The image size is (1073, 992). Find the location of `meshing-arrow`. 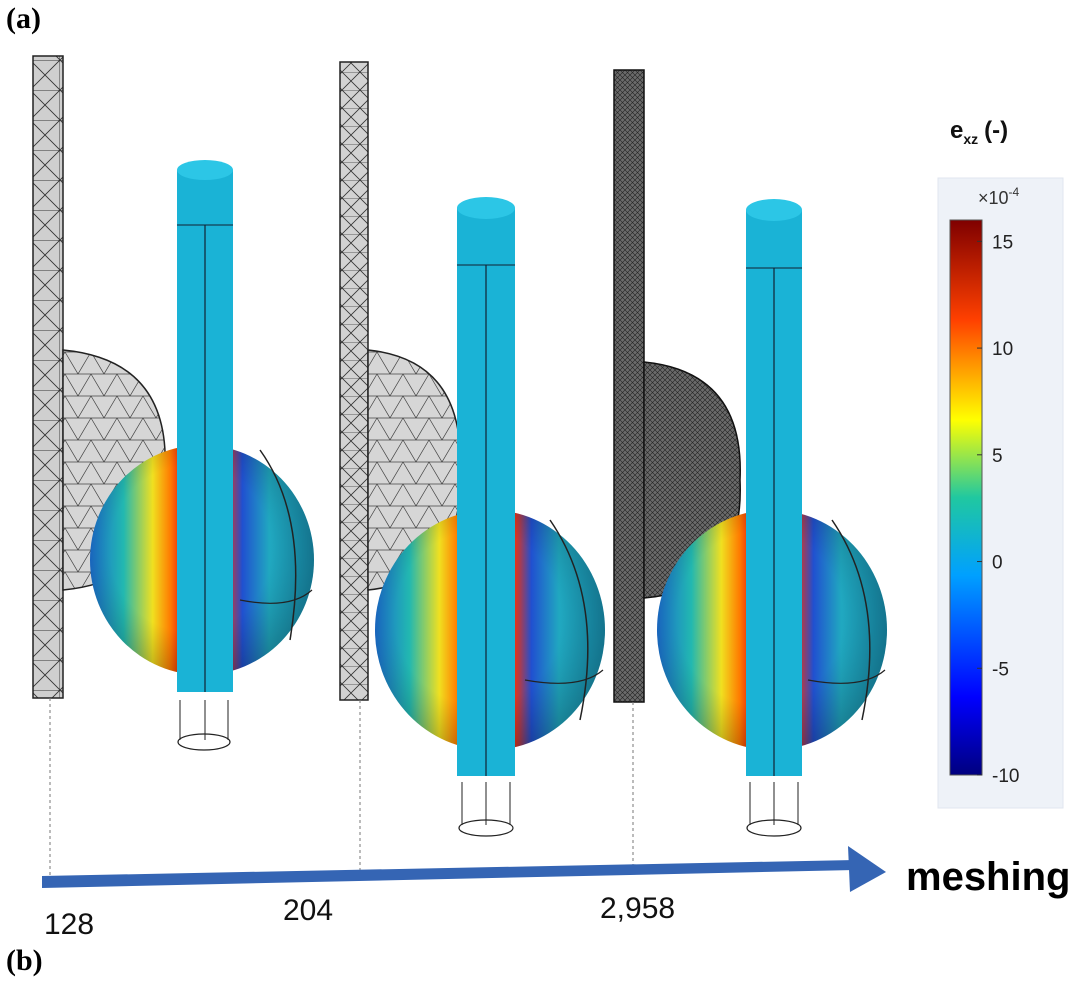

meshing-arrow is located at coordinates (464, 869).